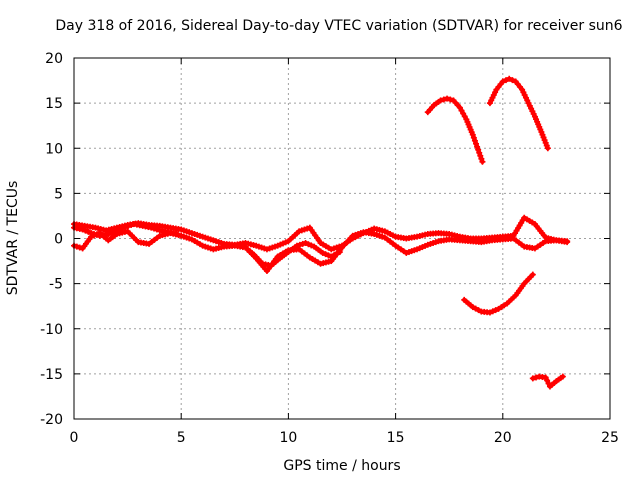 The width and height of the screenshot is (640, 480). What do you see at coordinates (292, 254) in the screenshot?
I see `series-arc-dip-middle` at bounding box center [292, 254].